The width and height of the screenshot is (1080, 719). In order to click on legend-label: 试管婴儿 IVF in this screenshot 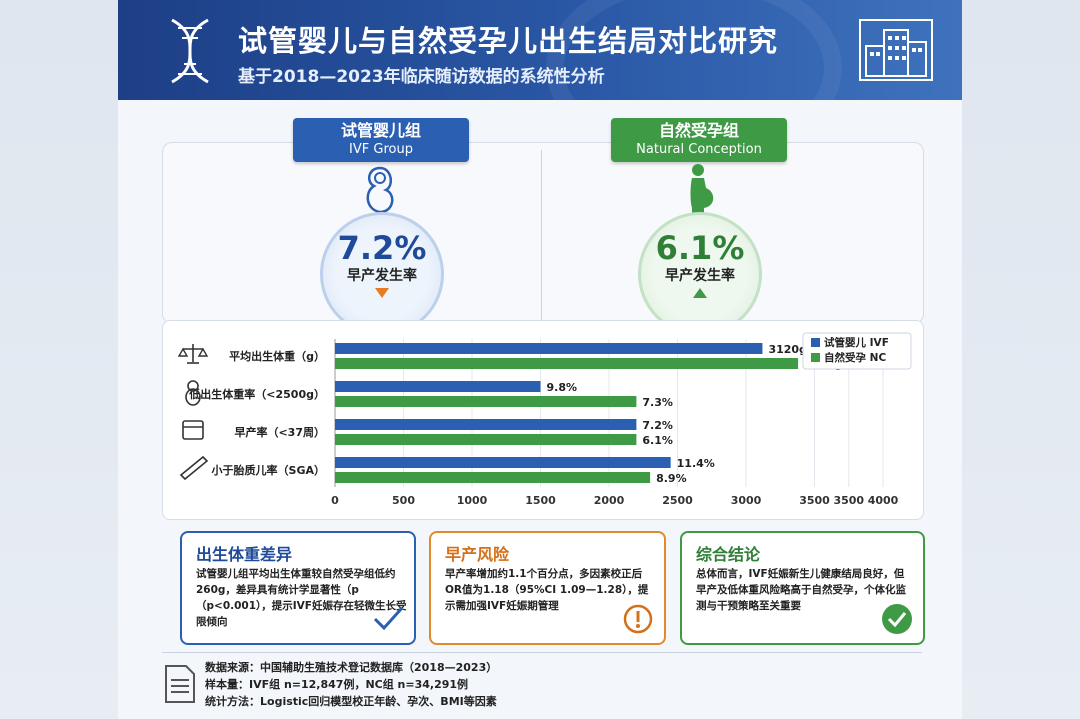, I will do `click(856, 342)`.